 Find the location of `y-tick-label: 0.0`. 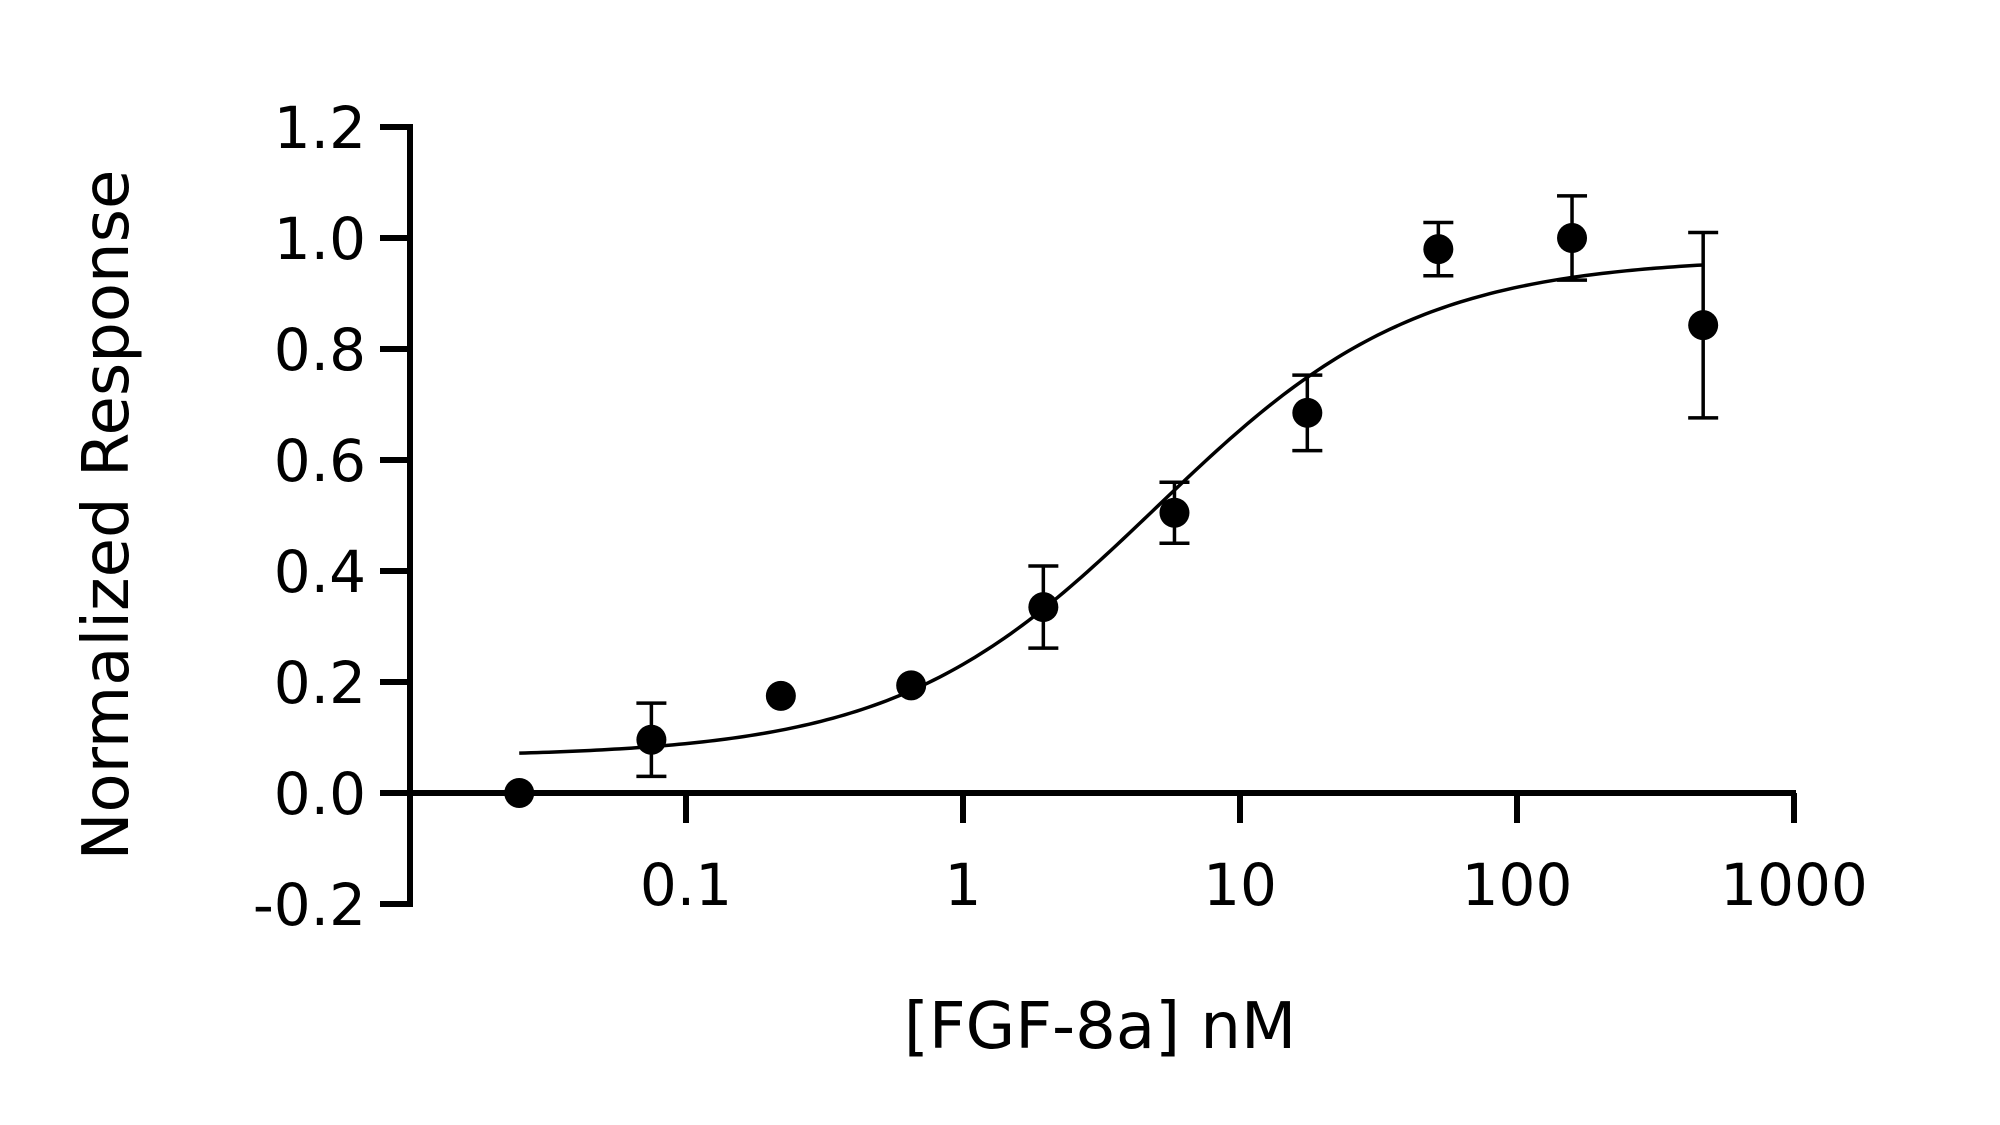

y-tick-label: 0.0 is located at coordinates (320, 794).